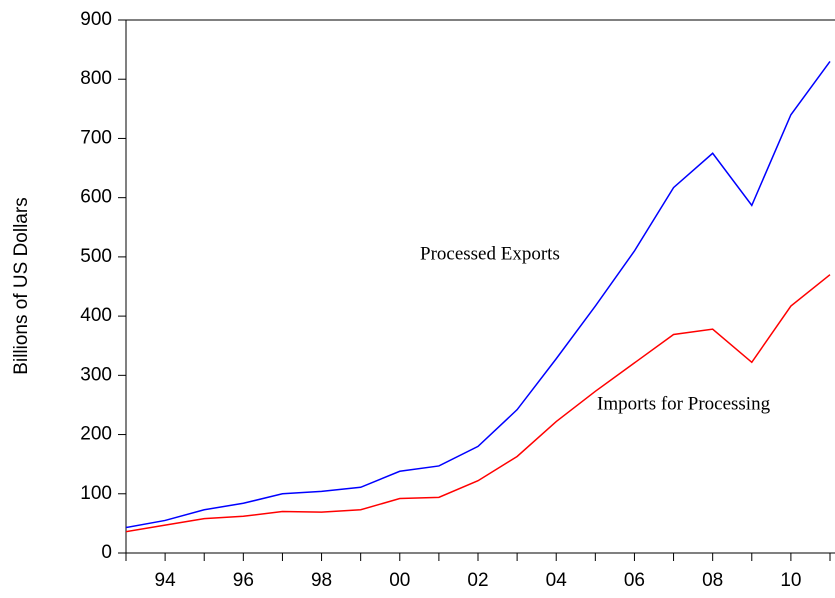 This screenshot has width=835, height=598. Describe the element at coordinates (490, 253) in the screenshot. I see `series-annotation: Processed Exports` at that location.